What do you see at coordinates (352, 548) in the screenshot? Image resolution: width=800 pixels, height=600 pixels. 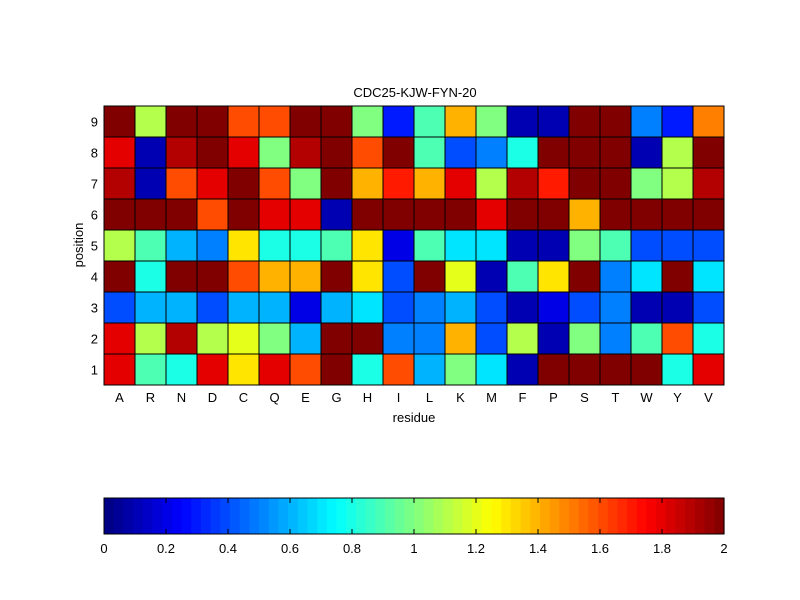 I see `colorbar-tick-label: 0.8` at bounding box center [352, 548].